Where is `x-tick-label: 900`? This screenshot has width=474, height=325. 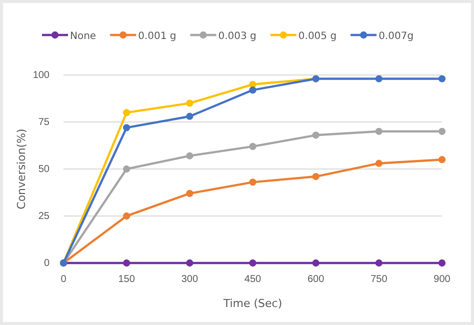 x-tick-label: 900 is located at coordinates (442, 280).